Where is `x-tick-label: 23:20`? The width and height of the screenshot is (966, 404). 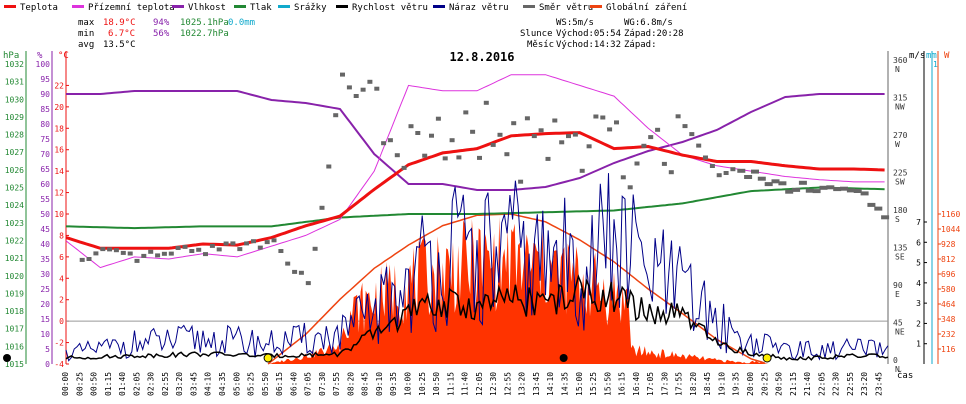
x-tick-label: 23:20 is located at coordinates (864, 384).